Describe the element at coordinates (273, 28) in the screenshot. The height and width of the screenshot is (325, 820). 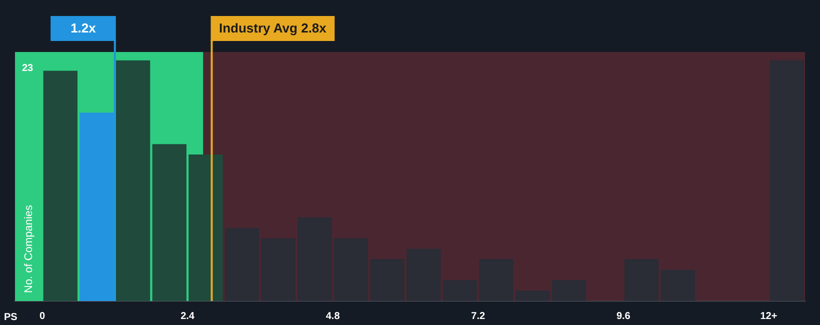
I see `ref-line-label: Industry Avg 2.8x` at that location.